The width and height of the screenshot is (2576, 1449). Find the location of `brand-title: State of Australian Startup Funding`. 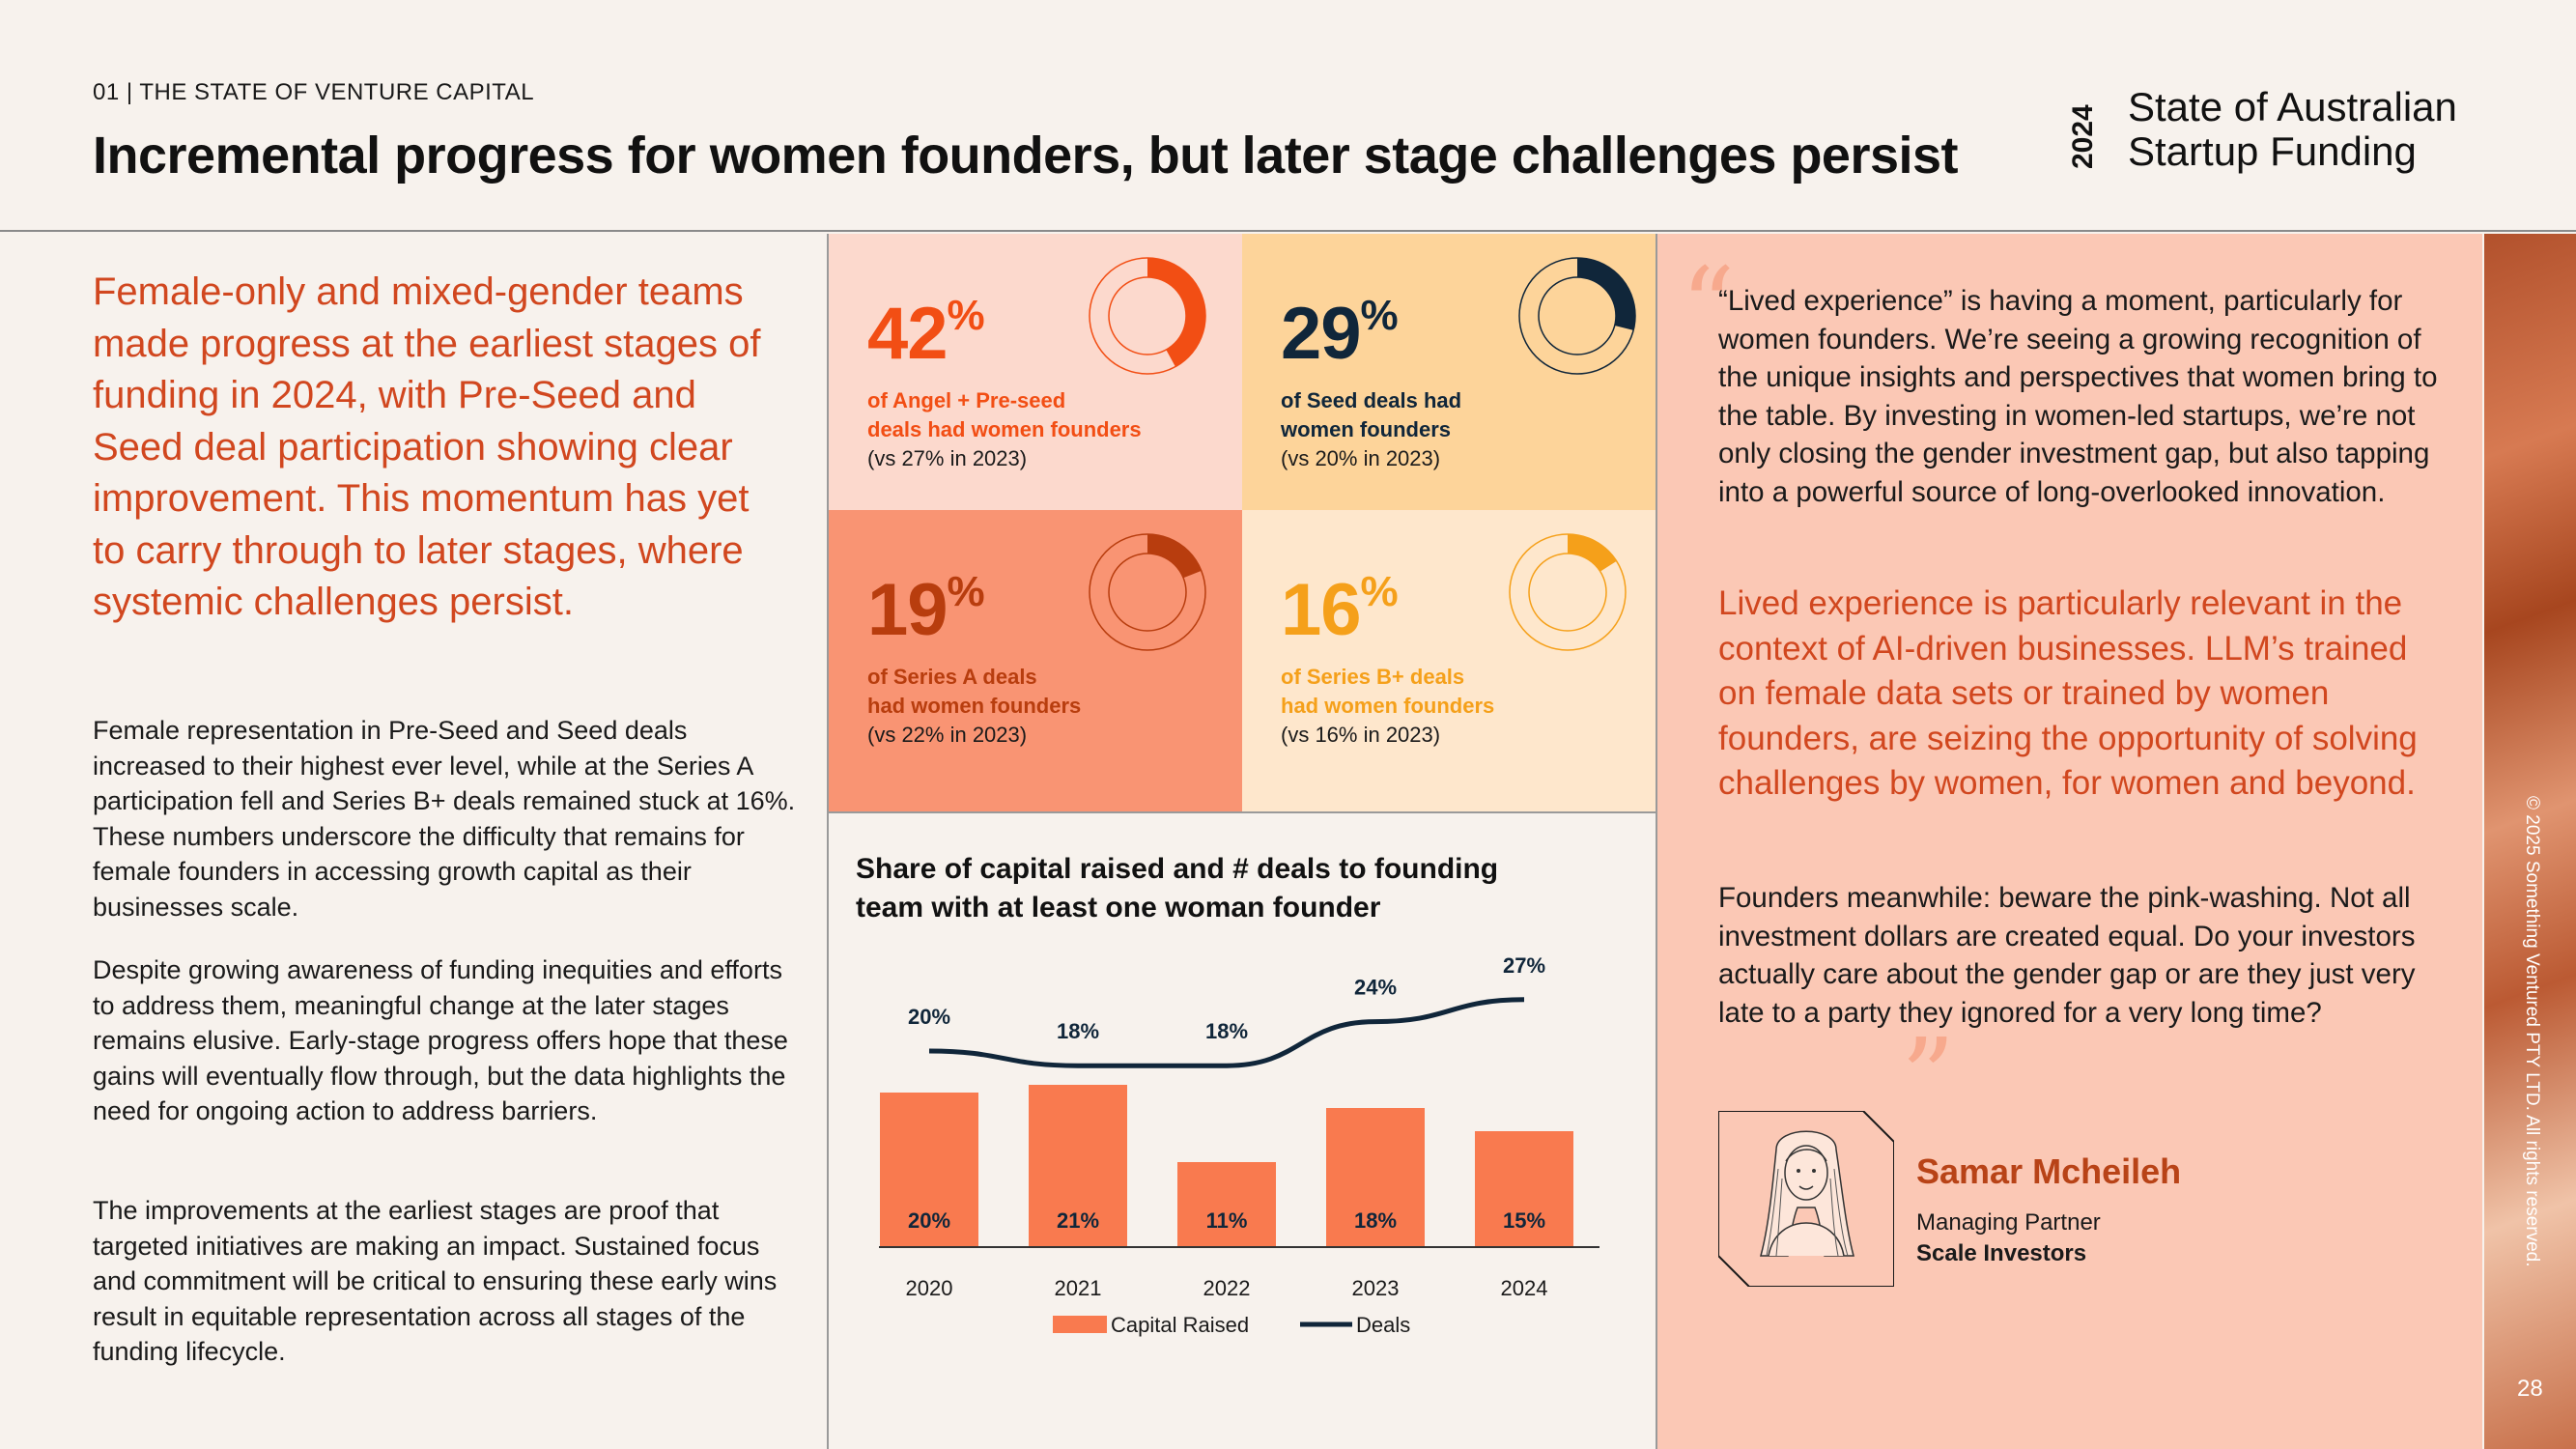

brand-title: State of Australian Startup Funding is located at coordinates (2321, 129).